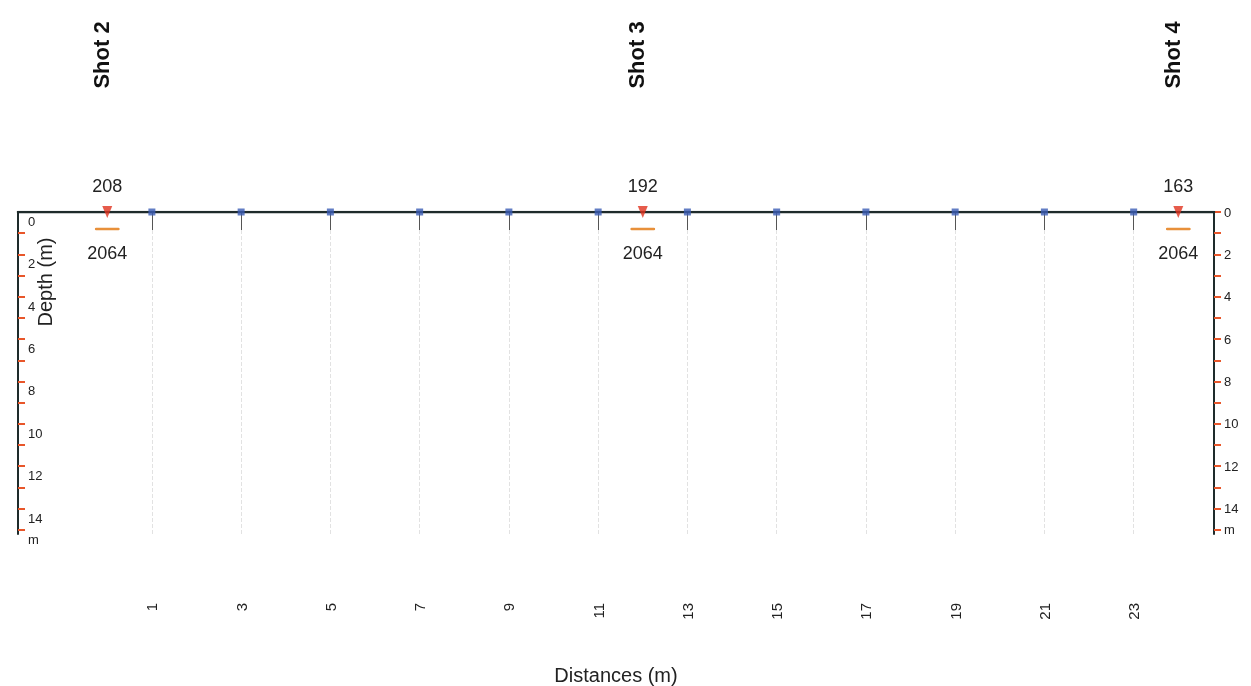  Describe the element at coordinates (1228, 254) in the screenshot. I see `y2-tick-label: 2` at that location.